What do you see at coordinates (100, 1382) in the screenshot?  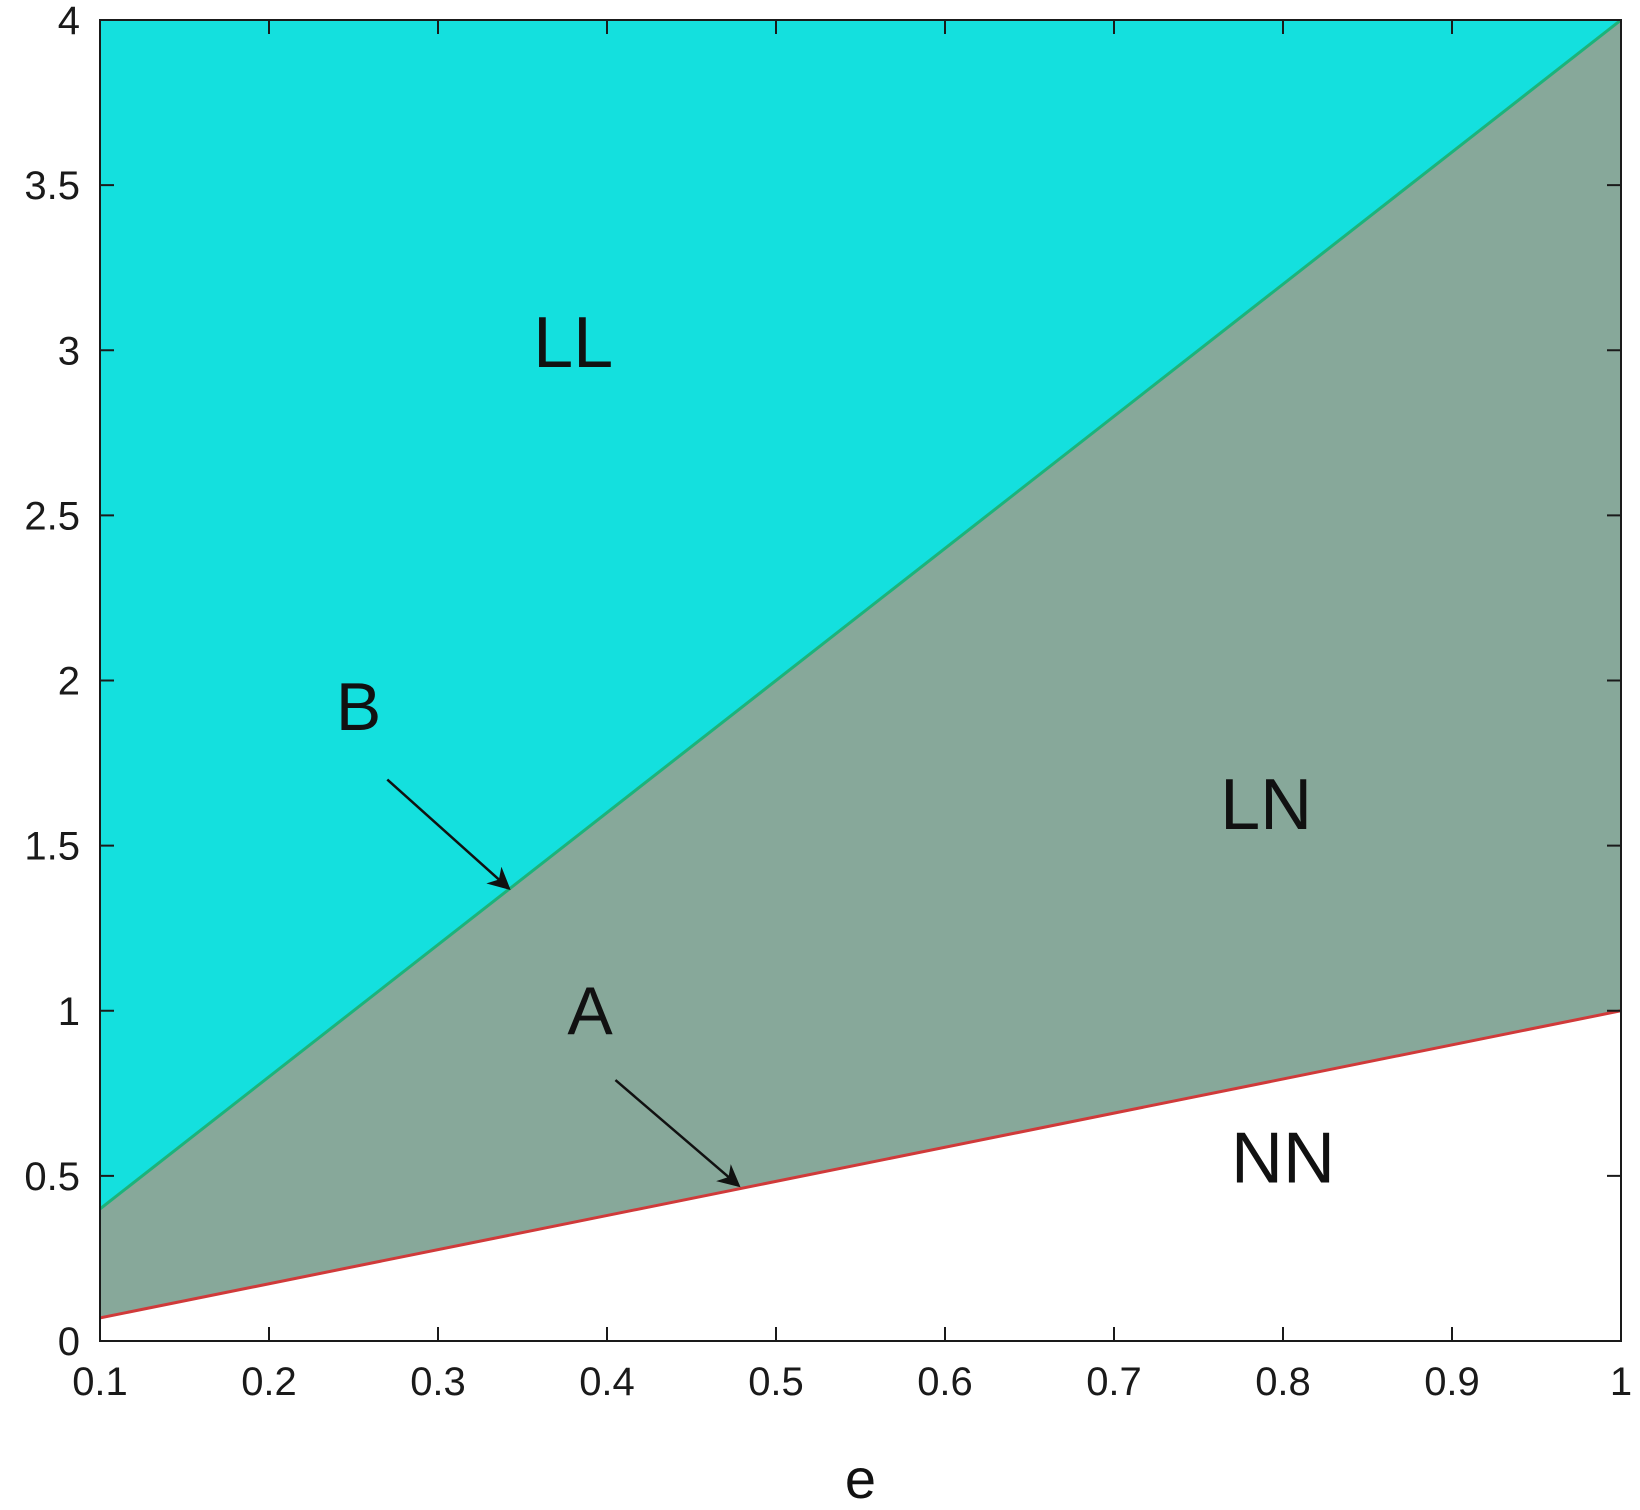 I see `x-tick-label: 0.1` at bounding box center [100, 1382].